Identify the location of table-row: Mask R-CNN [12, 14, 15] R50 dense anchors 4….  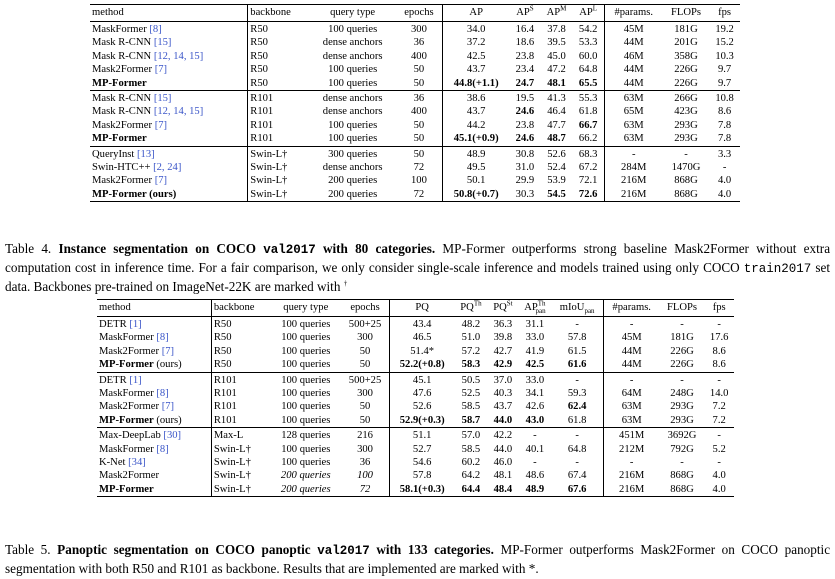
(415, 56).